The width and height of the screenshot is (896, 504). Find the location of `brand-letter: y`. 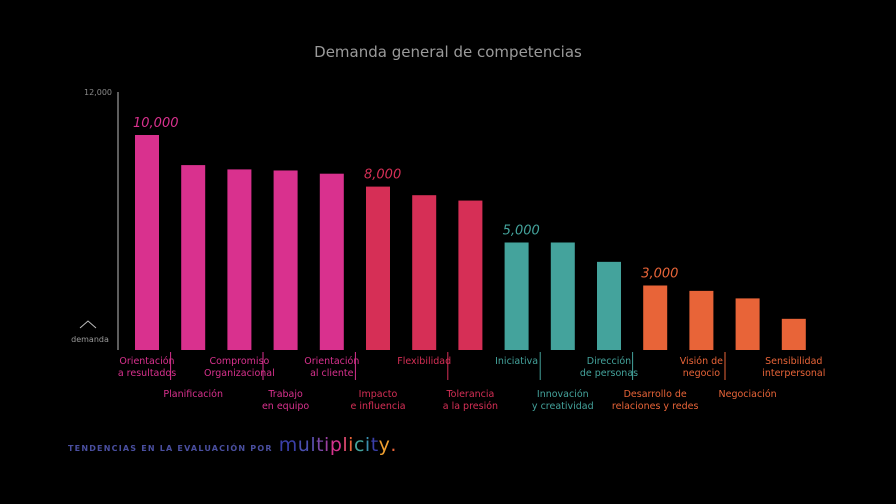

brand-letter: y is located at coordinates (384, 445).